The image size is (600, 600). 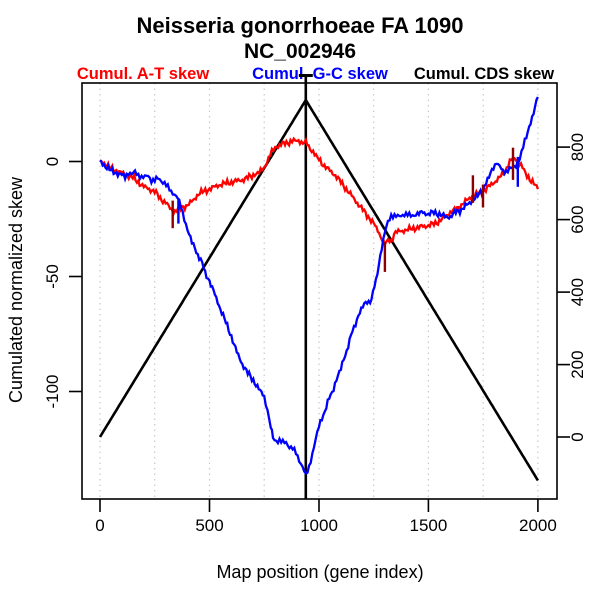 What do you see at coordinates (143, 74) in the screenshot?
I see `legend-at-skew: Cumul. A-T skew` at bounding box center [143, 74].